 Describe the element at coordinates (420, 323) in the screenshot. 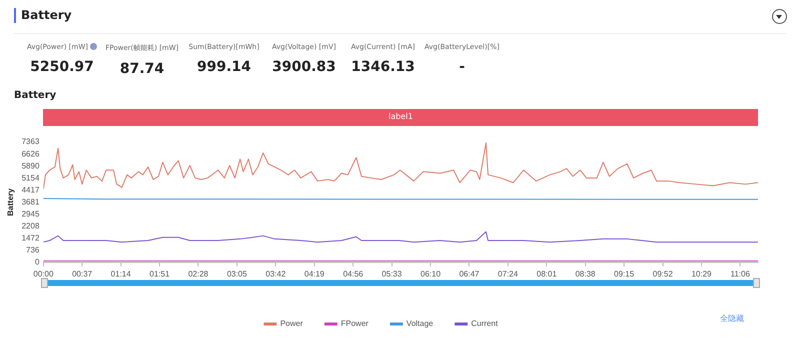

I see `legend-label: Voltage` at that location.